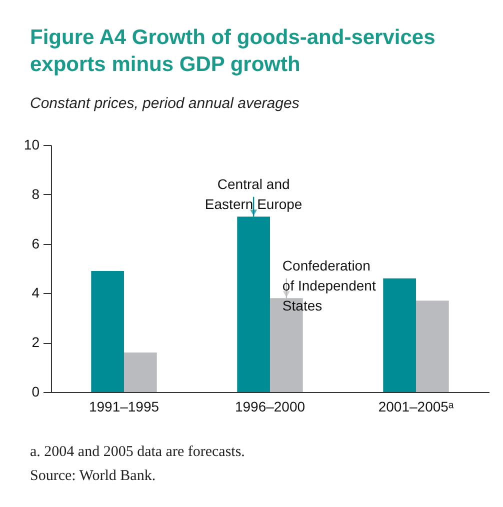 The image size is (503, 507). Describe the element at coordinates (416, 406) in the screenshot. I see `x-tick-label: 2001–2005ᵃ` at that location.